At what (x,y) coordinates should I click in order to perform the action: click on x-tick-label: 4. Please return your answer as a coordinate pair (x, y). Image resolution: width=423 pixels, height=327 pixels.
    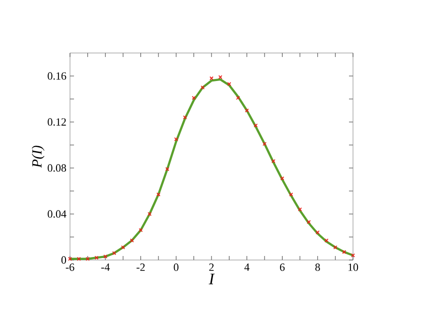
    Looking at the image, I should click on (247, 267).